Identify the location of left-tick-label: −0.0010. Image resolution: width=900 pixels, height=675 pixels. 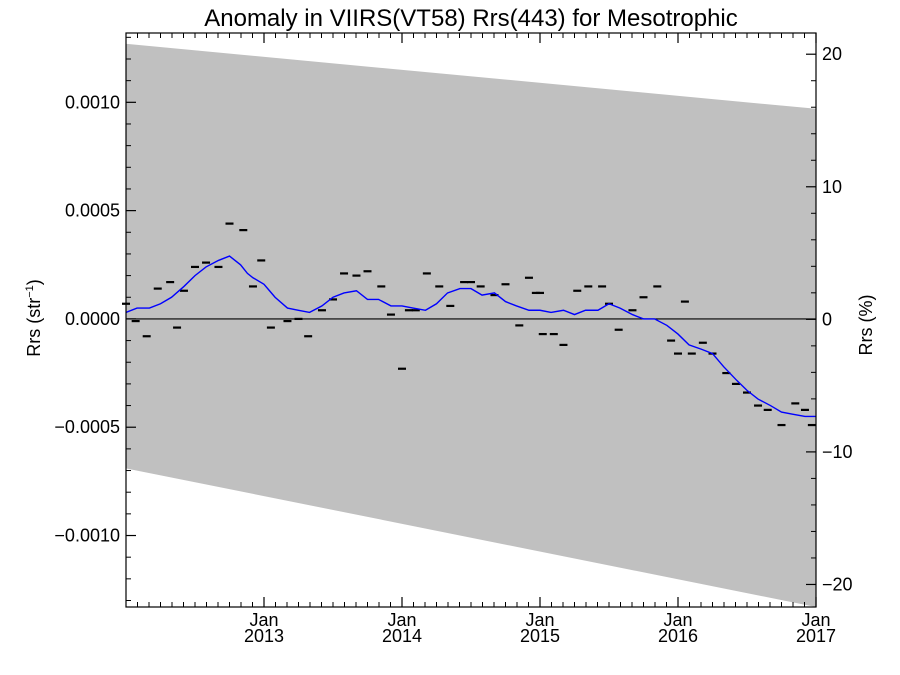
(87, 536).